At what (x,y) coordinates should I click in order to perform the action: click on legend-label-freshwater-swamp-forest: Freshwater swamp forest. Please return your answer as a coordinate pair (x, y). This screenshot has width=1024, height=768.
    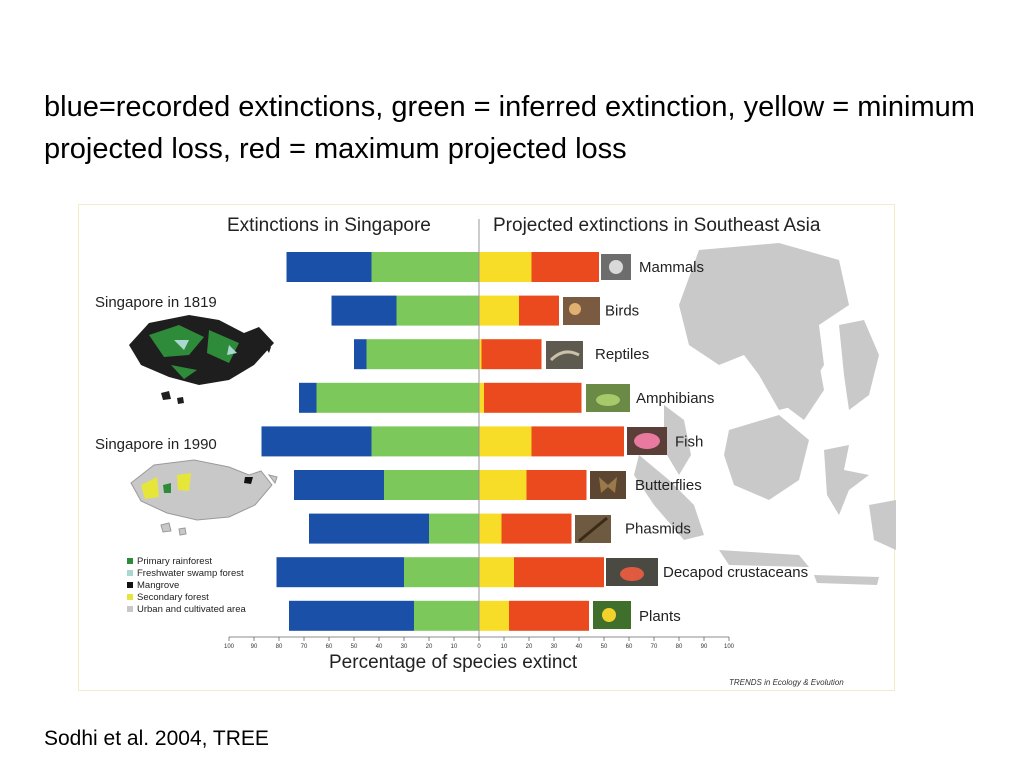
    Looking at the image, I should click on (190, 573).